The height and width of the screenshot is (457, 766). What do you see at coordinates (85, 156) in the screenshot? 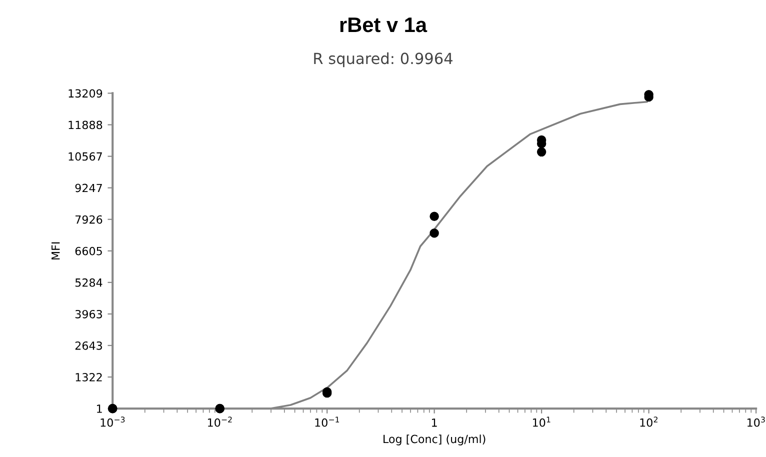
I see `y-tick-label: 10567` at bounding box center [85, 156].